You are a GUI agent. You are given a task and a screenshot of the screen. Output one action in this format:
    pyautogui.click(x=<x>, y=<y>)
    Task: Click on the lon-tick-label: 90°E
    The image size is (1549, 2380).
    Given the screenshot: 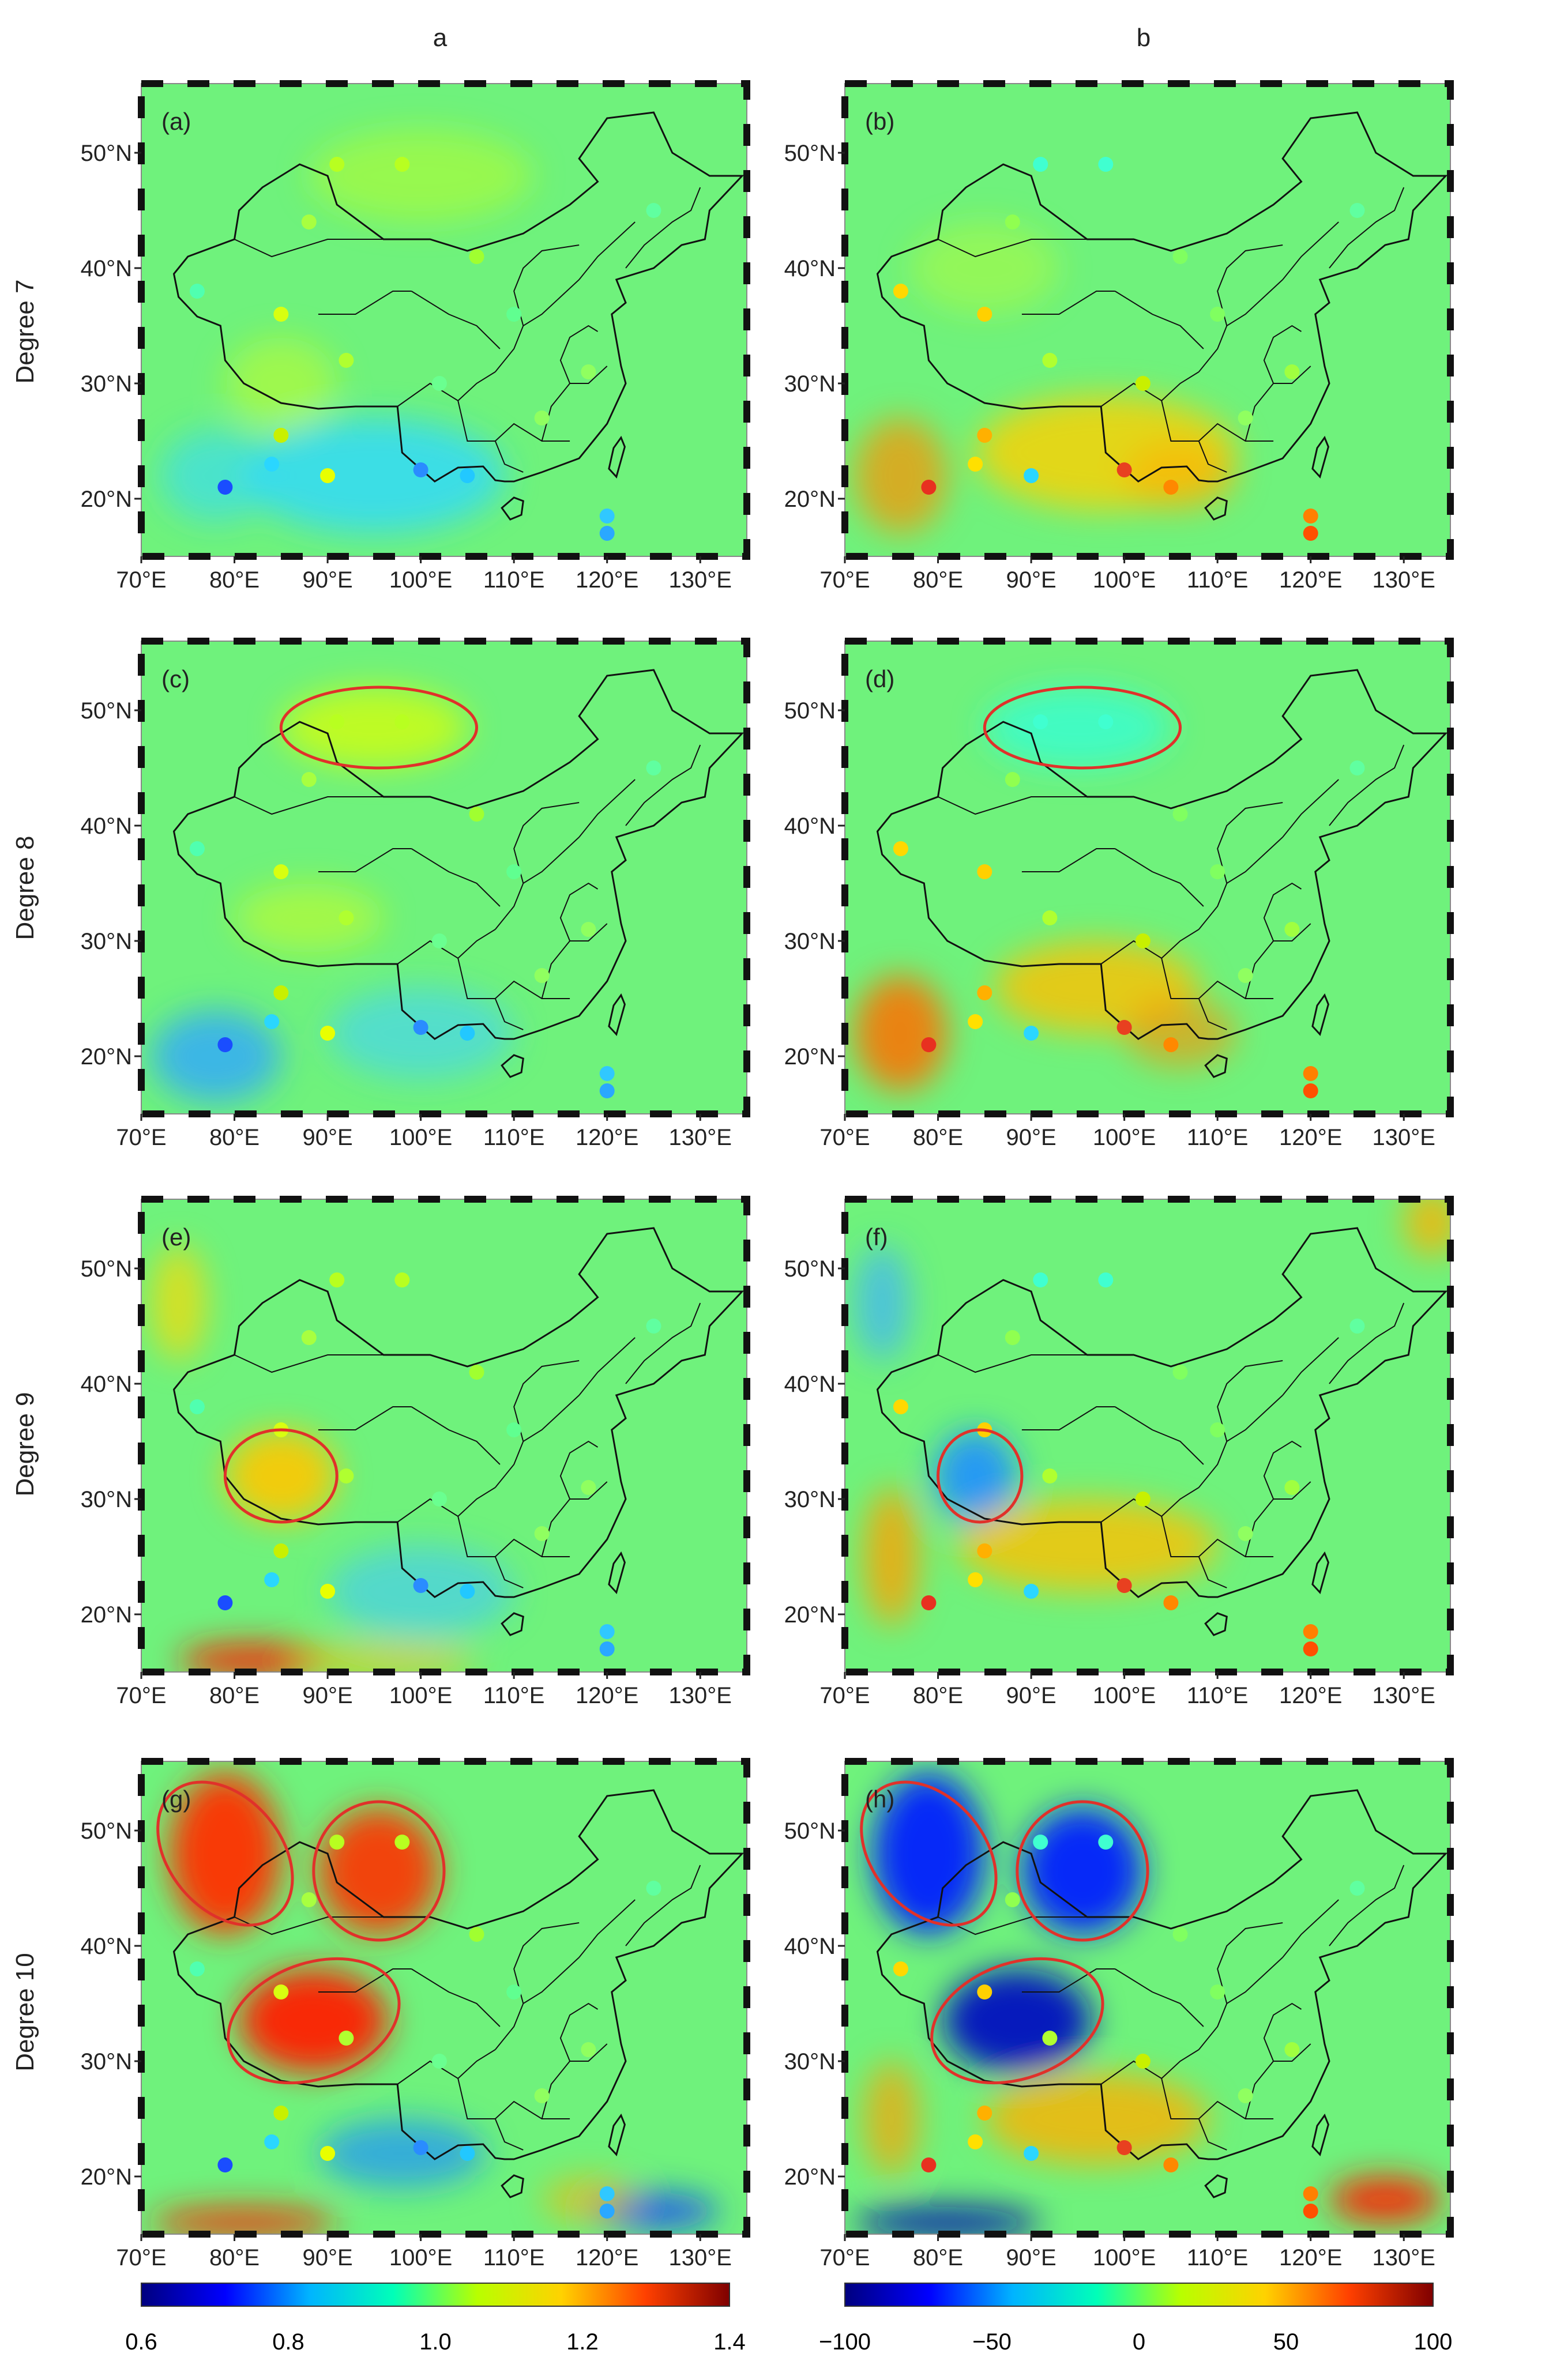 What is the action you would take?
    pyautogui.click(x=327, y=1696)
    